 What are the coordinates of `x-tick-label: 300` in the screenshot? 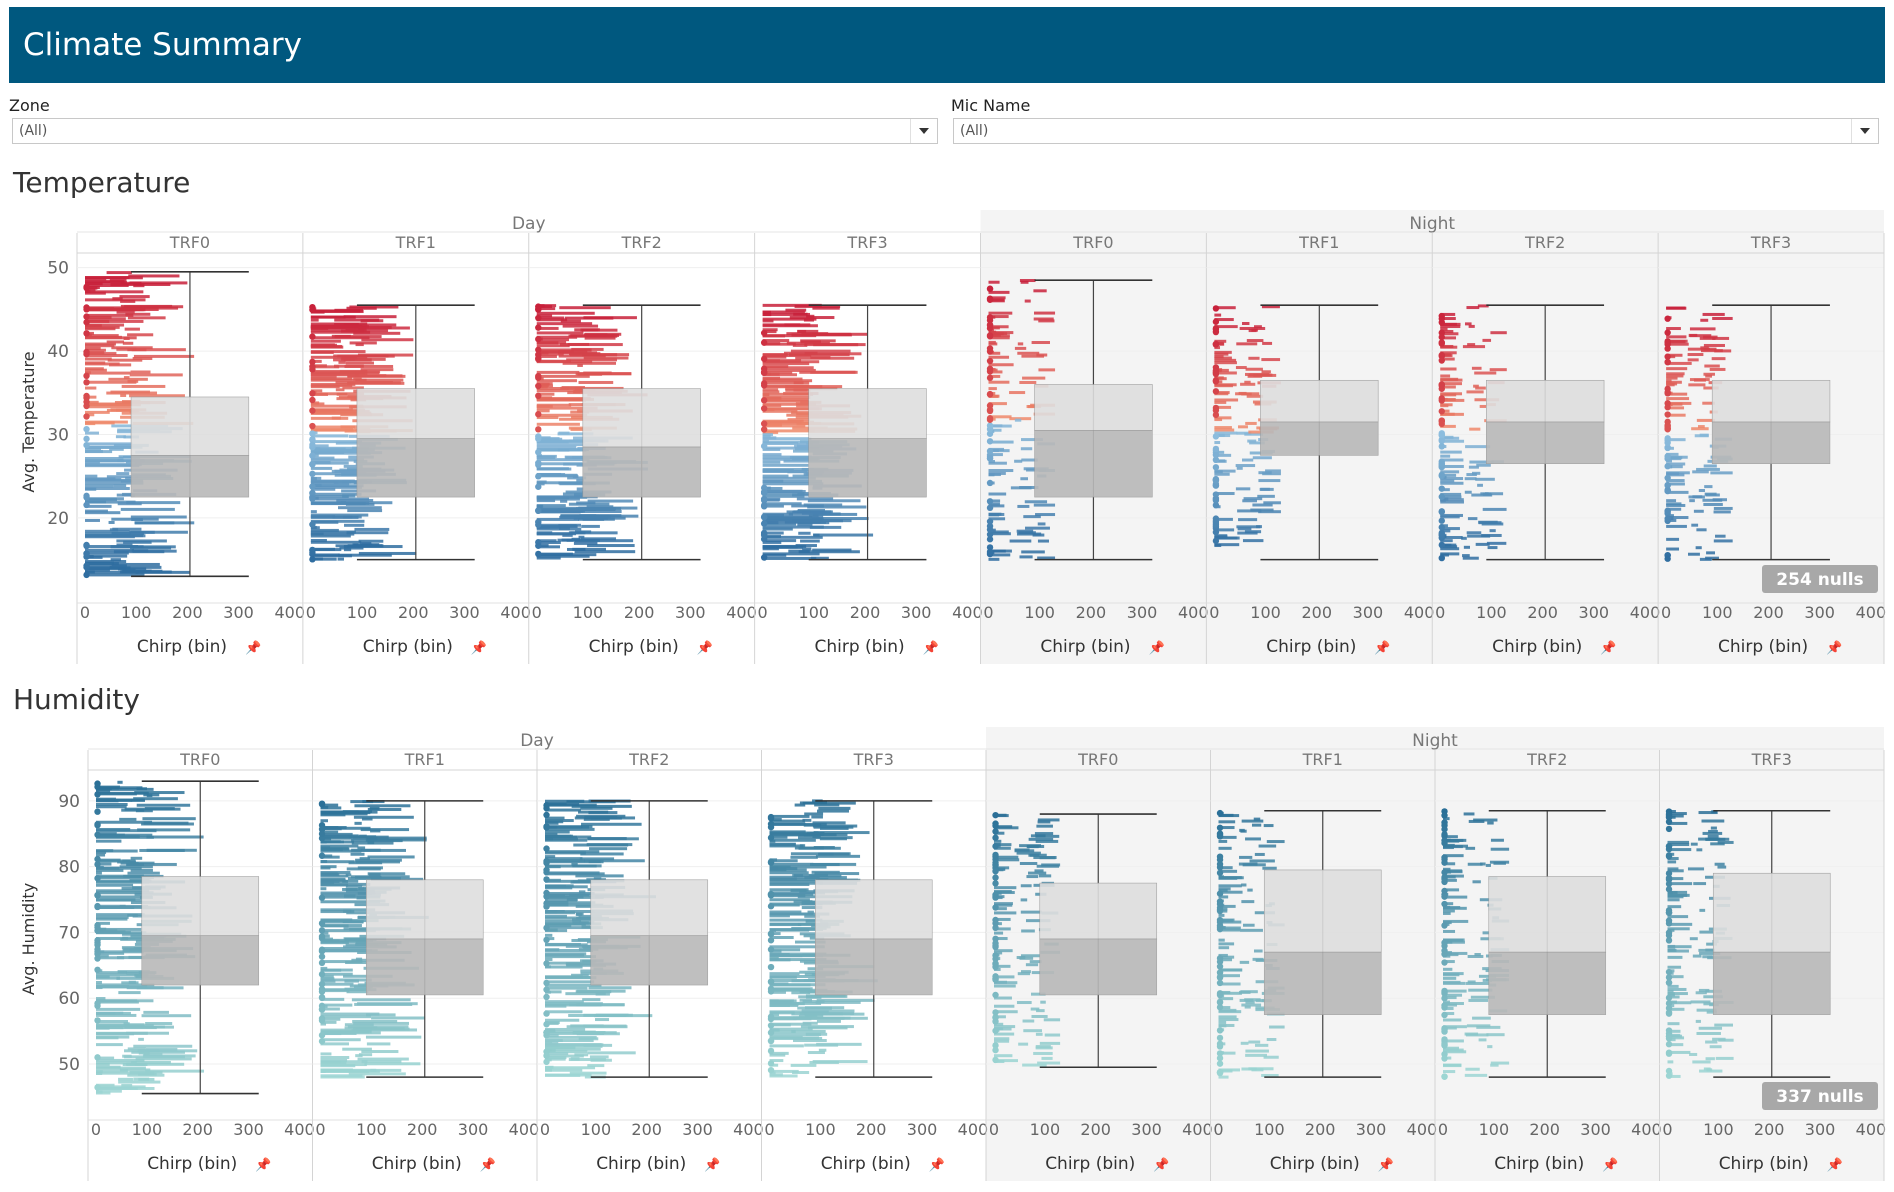 It's located at (1142, 612).